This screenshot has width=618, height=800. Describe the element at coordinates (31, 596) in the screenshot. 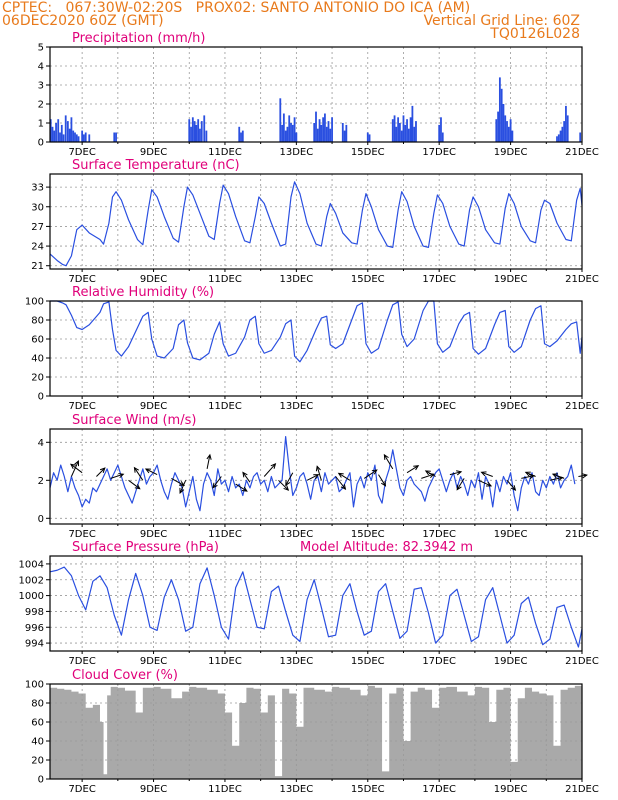

I see `y-tick-label: 1000` at that location.